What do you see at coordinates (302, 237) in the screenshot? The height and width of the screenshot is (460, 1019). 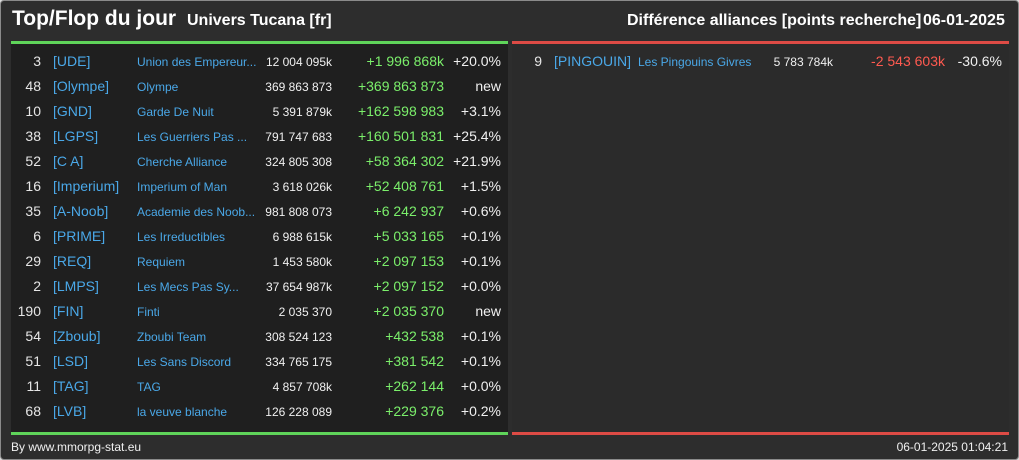 I see `points-cell: 6 988 615k` at bounding box center [302, 237].